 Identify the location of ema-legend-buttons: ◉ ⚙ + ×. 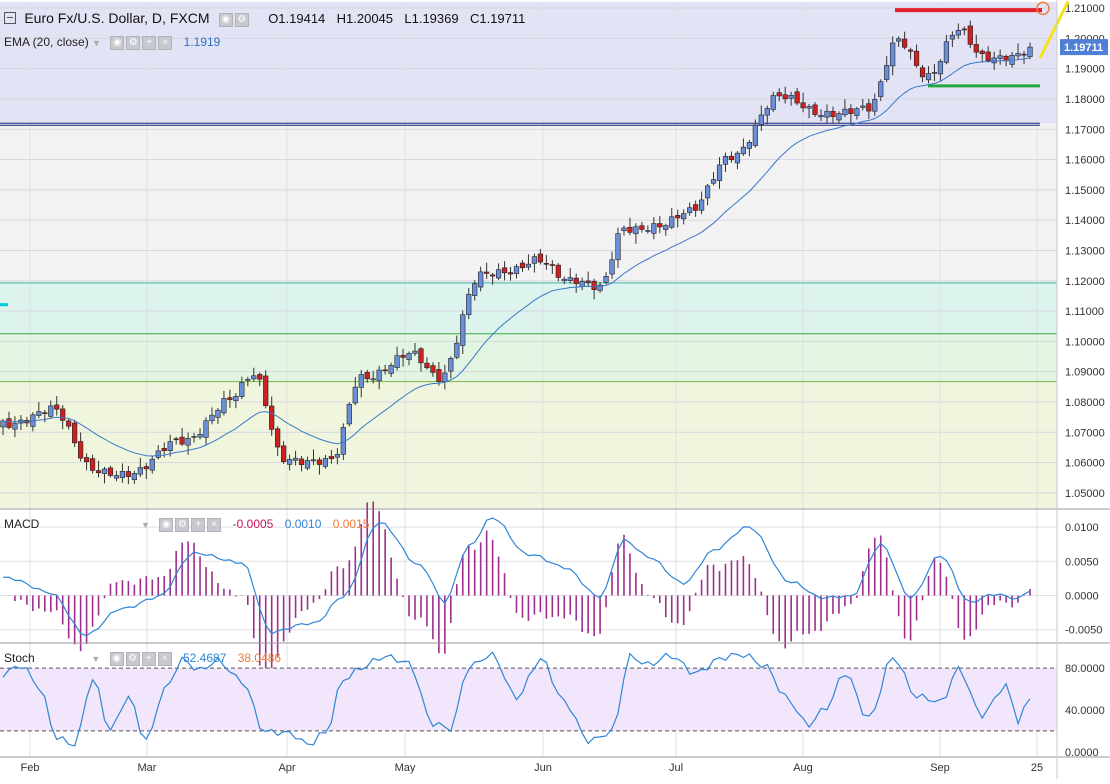
(142, 43).